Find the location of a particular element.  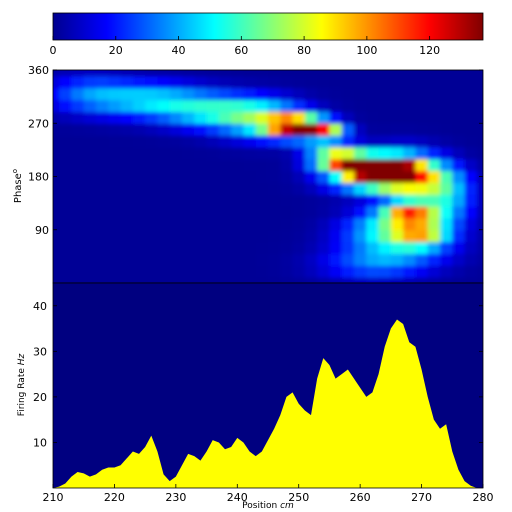

colorbar-ticks: 0 20 40 60 80 100 120 is located at coordinates (245, 46).